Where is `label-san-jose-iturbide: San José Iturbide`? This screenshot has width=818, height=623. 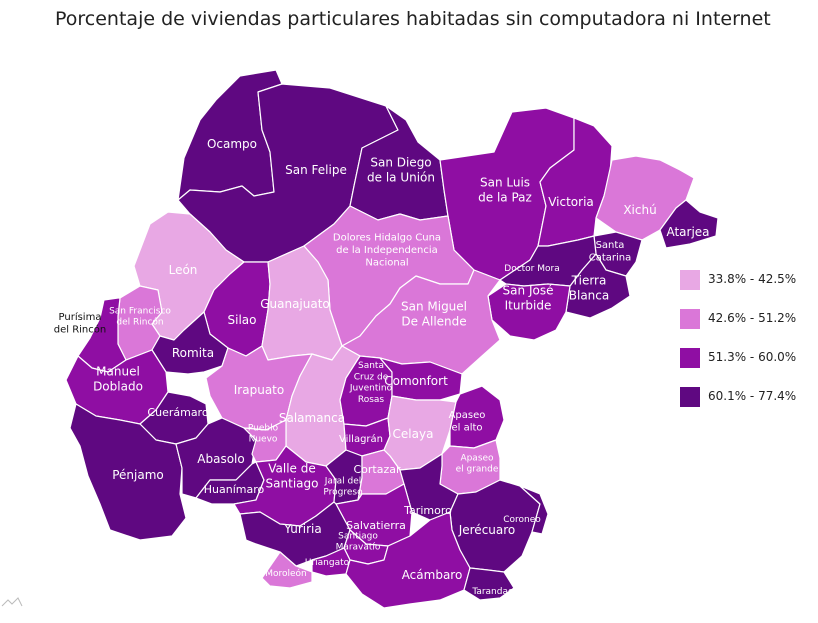 label-san-jose-iturbide: San José Iturbide is located at coordinates (528, 298).